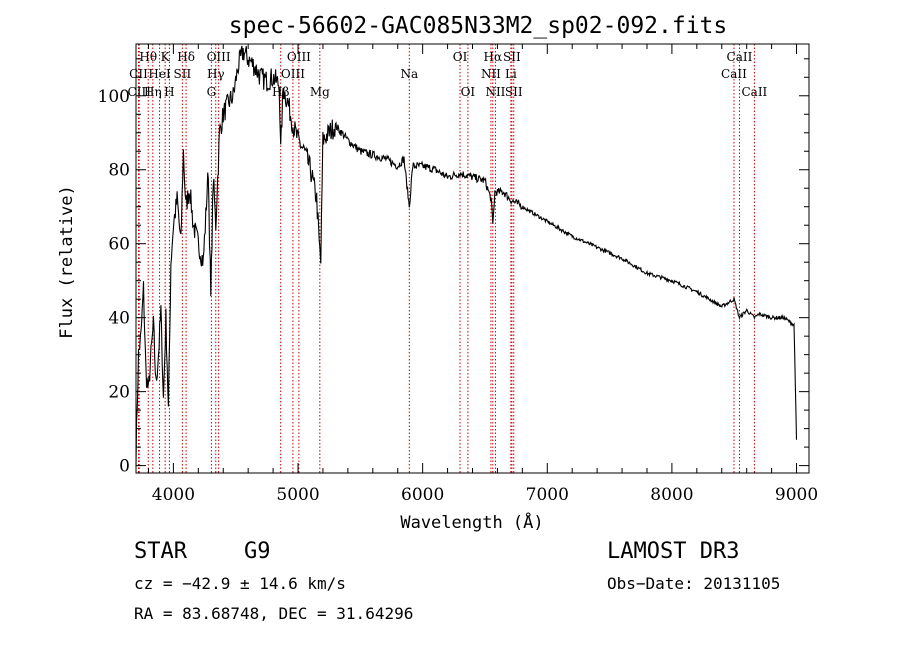 Image resolution: width=900 pixels, height=649 pixels. What do you see at coordinates (153, 92) in the screenshot?
I see `marker-label-5: Hη` at bounding box center [153, 92].